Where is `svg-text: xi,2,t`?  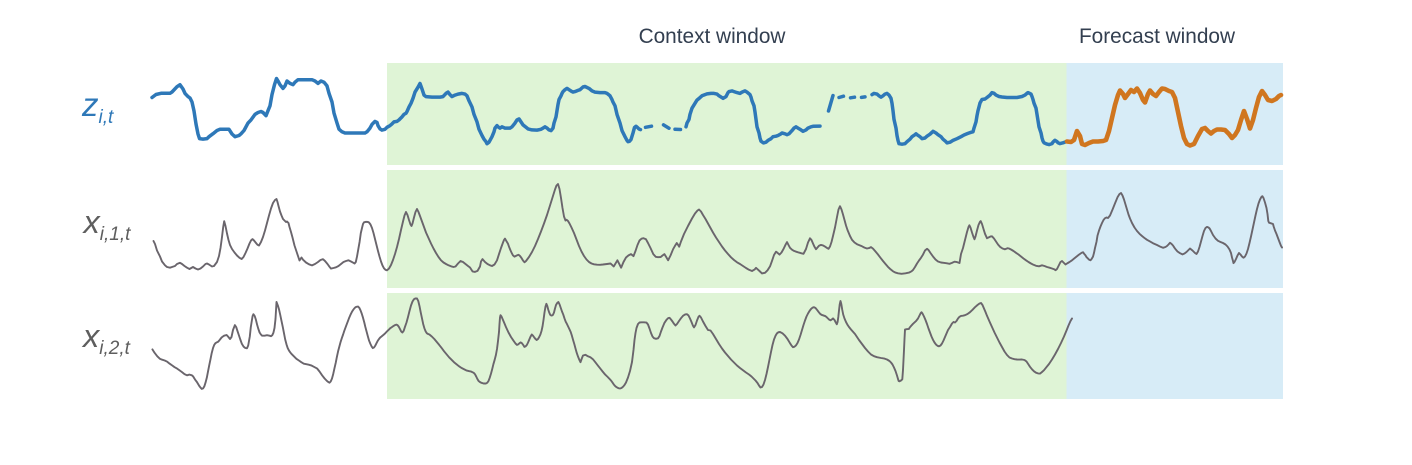
svg-text: xi,2,t is located at coordinates (106, 338).